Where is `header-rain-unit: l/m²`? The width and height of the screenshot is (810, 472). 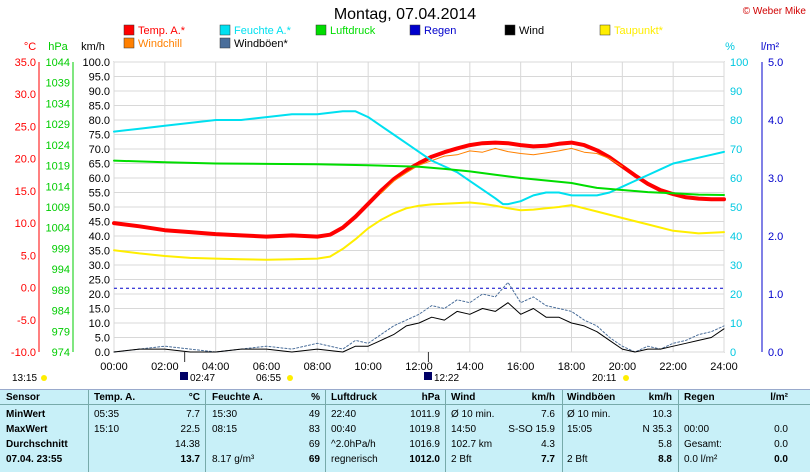 header-rain-unit: l/m² is located at coordinates (779, 397).